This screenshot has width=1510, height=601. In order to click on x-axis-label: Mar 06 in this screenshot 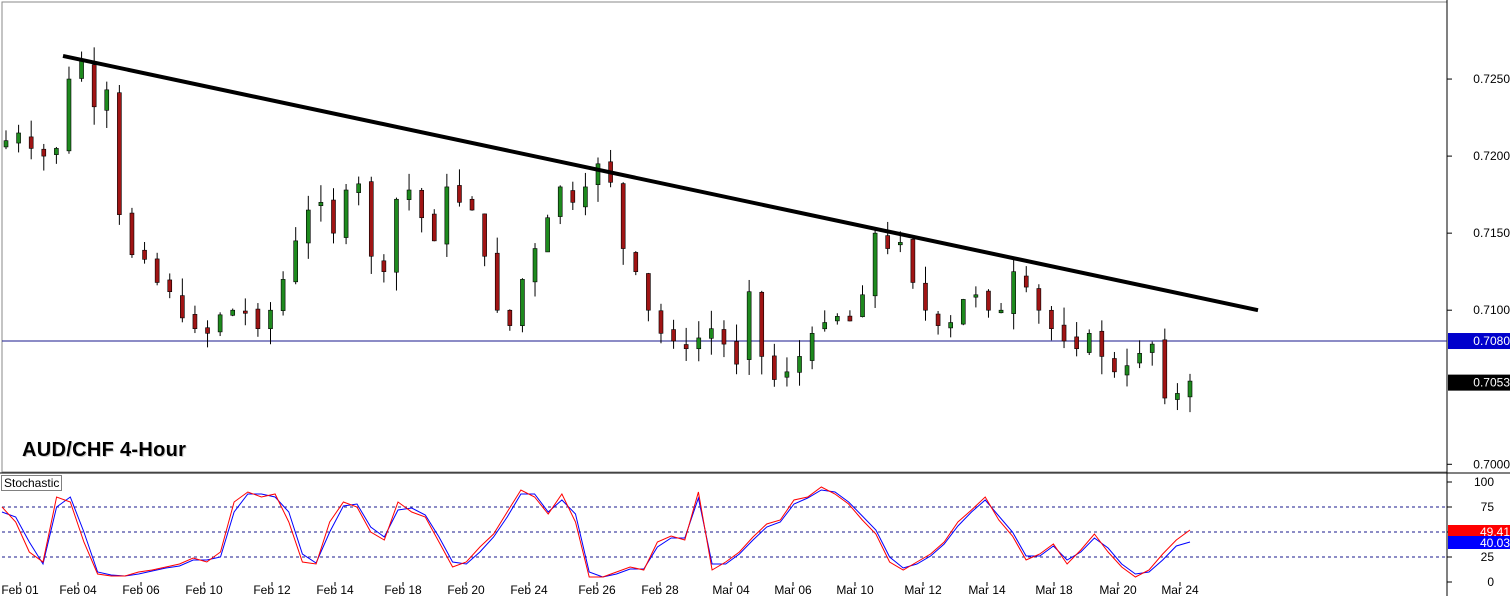, I will do `click(793, 589)`.